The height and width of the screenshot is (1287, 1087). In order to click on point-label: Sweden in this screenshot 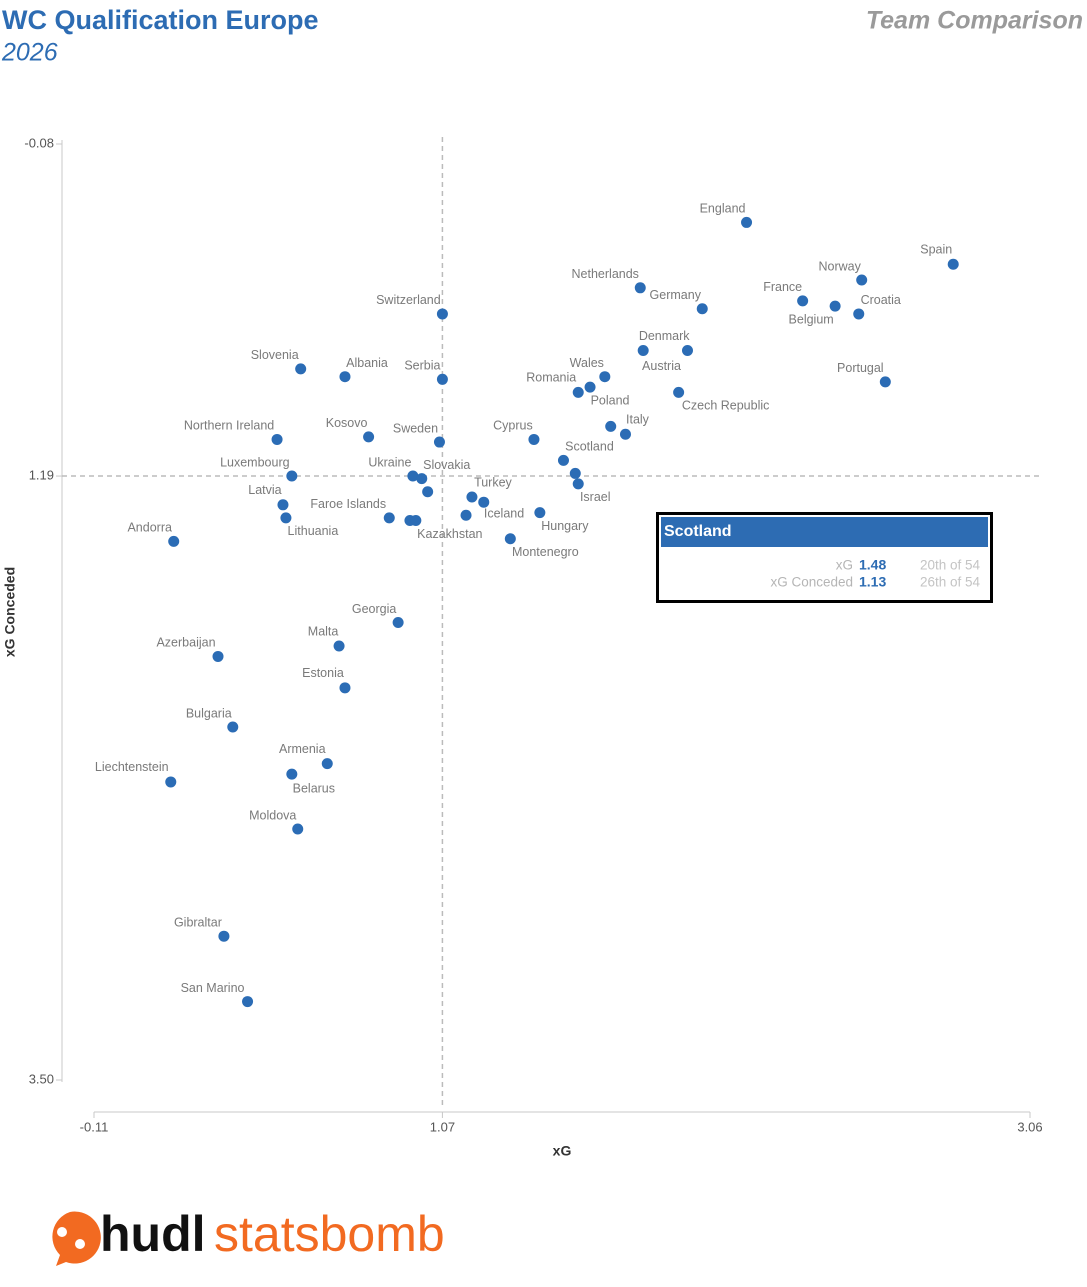, I will do `click(415, 428)`.